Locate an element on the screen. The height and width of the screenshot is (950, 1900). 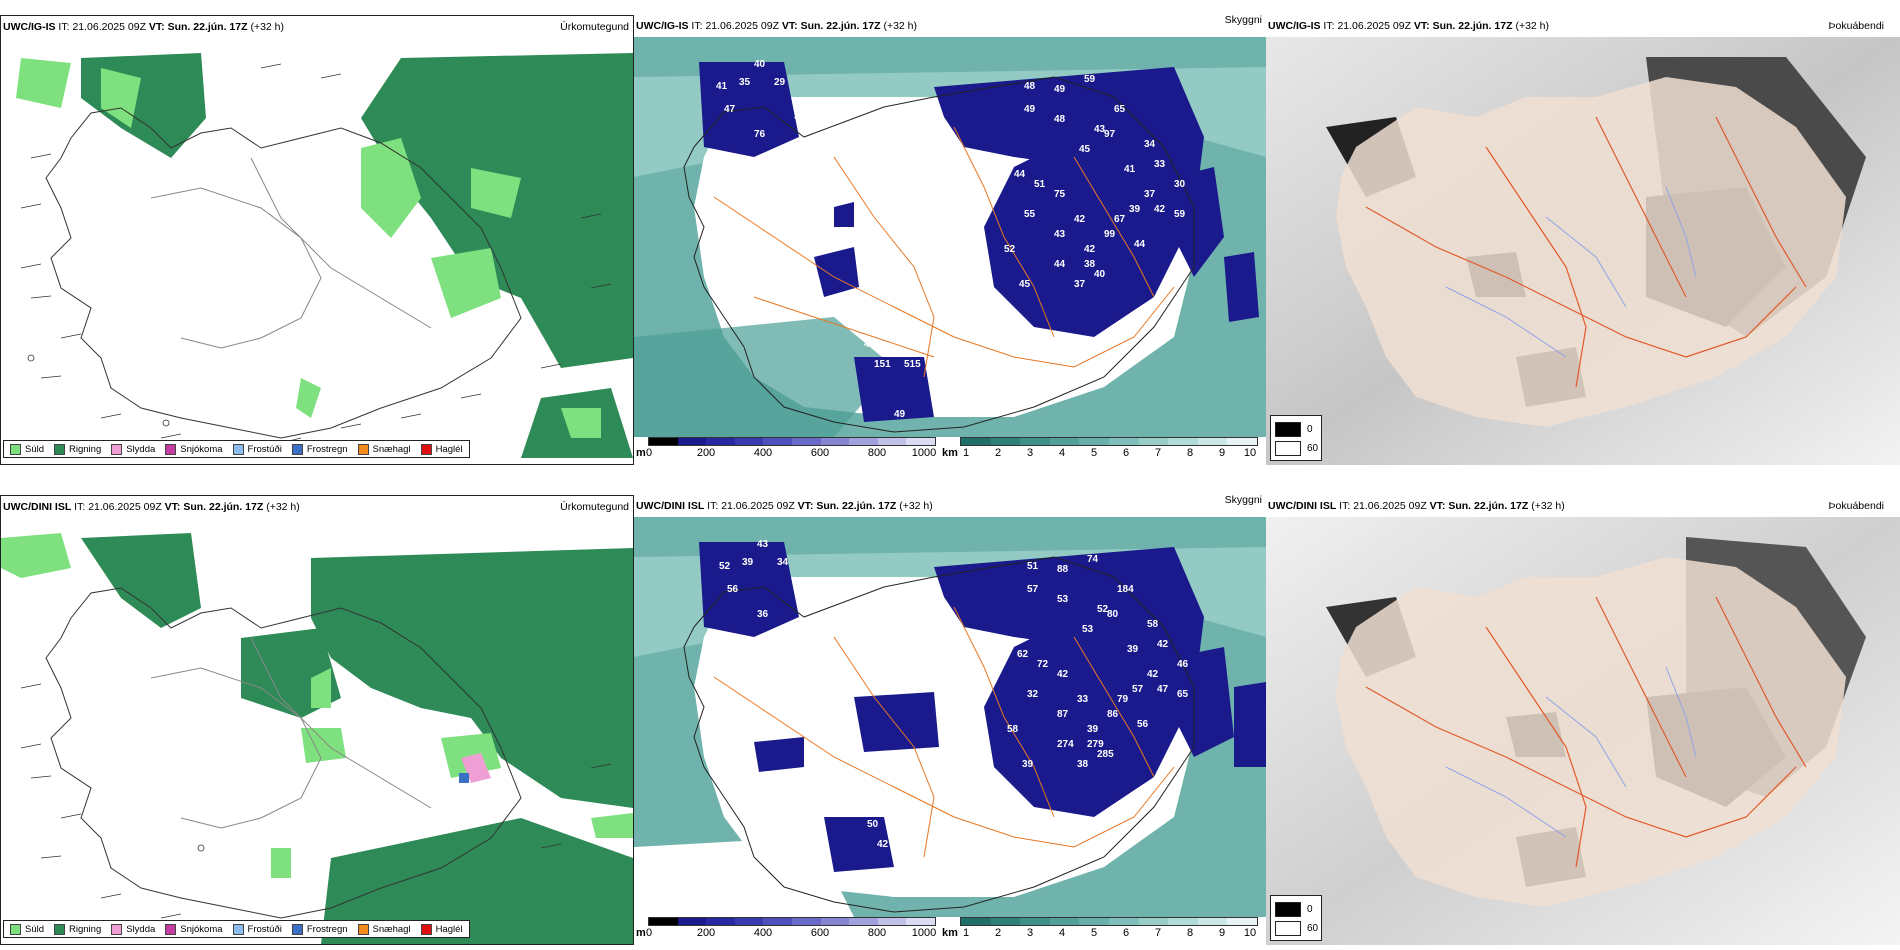
visibility-value-label: 38 is located at coordinates (1083, 764).